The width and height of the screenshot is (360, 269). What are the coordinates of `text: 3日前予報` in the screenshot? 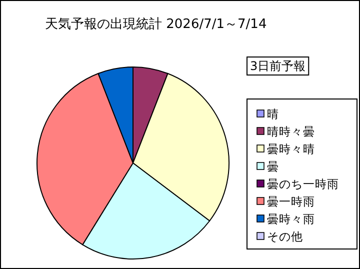 It's located at (278, 66).